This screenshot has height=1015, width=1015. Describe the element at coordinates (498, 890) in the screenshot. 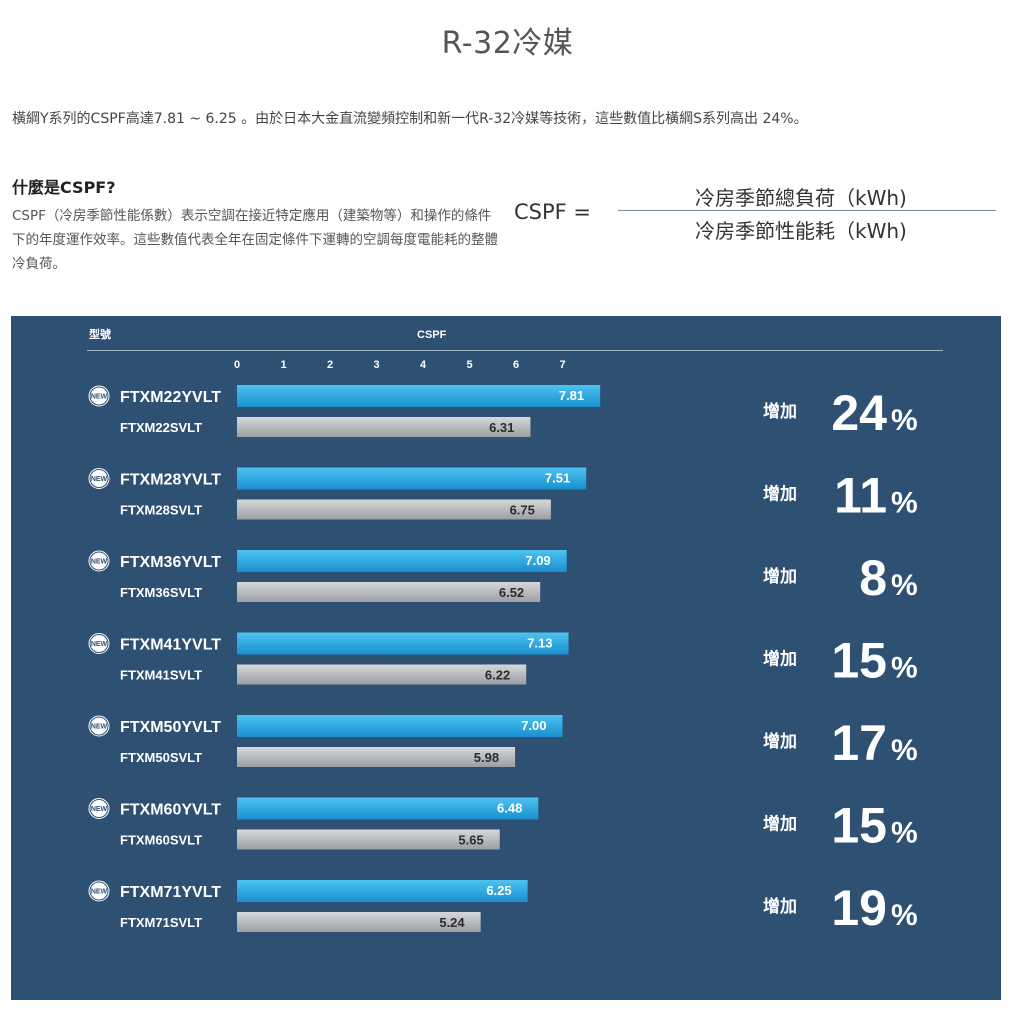

I see `value-label-y: 6.25` at that location.